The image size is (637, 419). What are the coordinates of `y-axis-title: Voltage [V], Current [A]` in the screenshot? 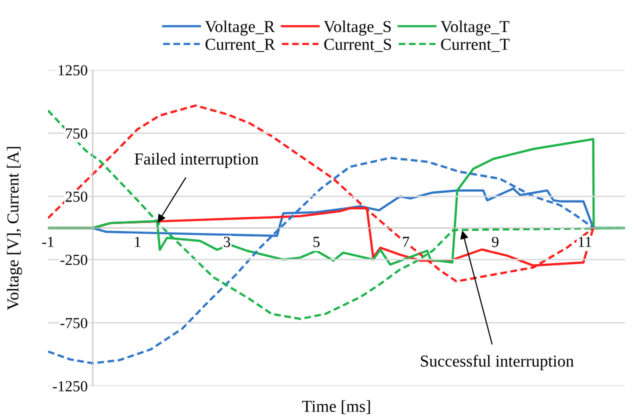 It's located at (14, 228).